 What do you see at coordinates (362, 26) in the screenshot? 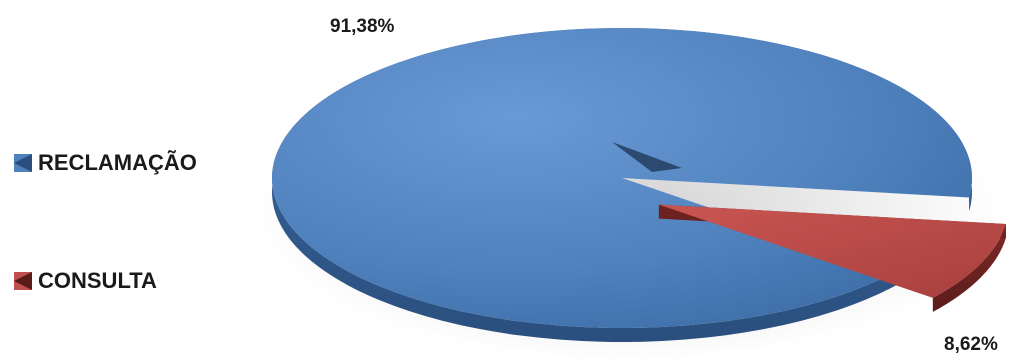
I see `data-label-0: 91,38%` at bounding box center [362, 26].